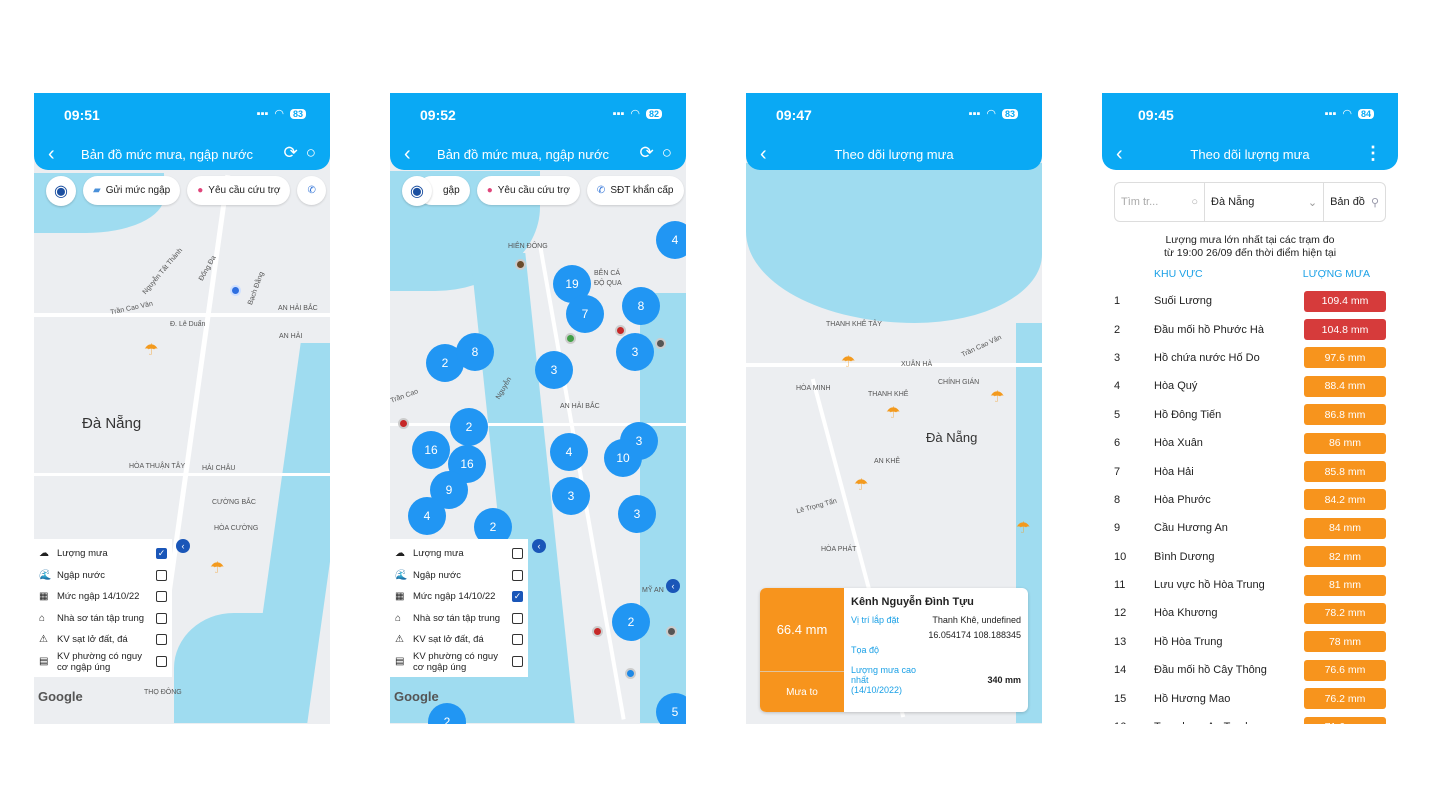 Image resolution: width=1432 pixels, height=805 pixels. Describe the element at coordinates (459, 554) in the screenshot. I see `legend-item: ☁ Lượng mưa` at that location.